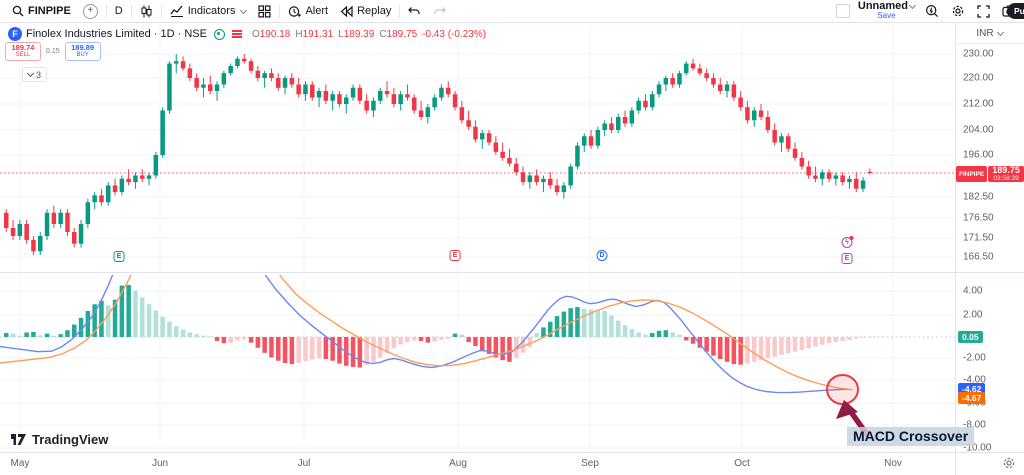 This screenshot has height=475, width=1024. I want to click on watermark-text: TradingView, so click(70, 439).